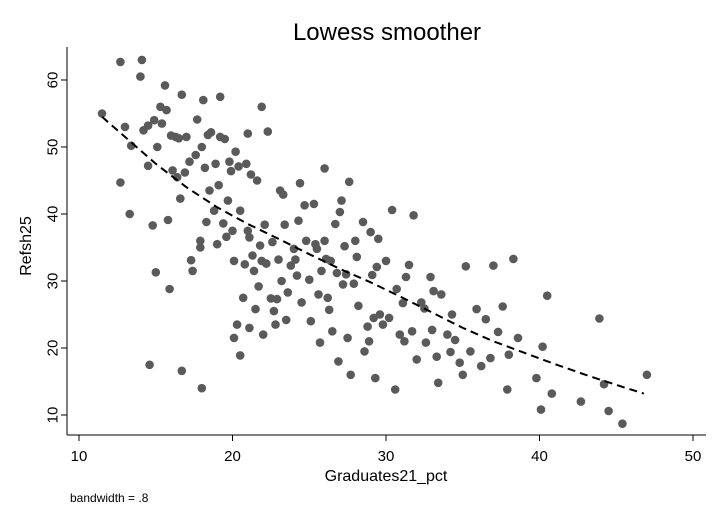 Image resolution: width=726 pixels, height=521 pixels. Describe the element at coordinates (387, 32) in the screenshot. I see `chart-title: Lowess smoother` at that location.